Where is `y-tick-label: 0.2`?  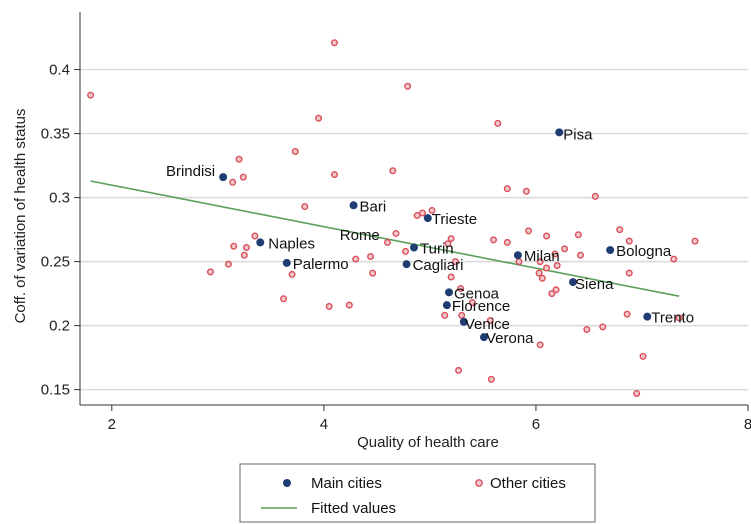 y-tick-label: 0.2 is located at coordinates (59, 326).